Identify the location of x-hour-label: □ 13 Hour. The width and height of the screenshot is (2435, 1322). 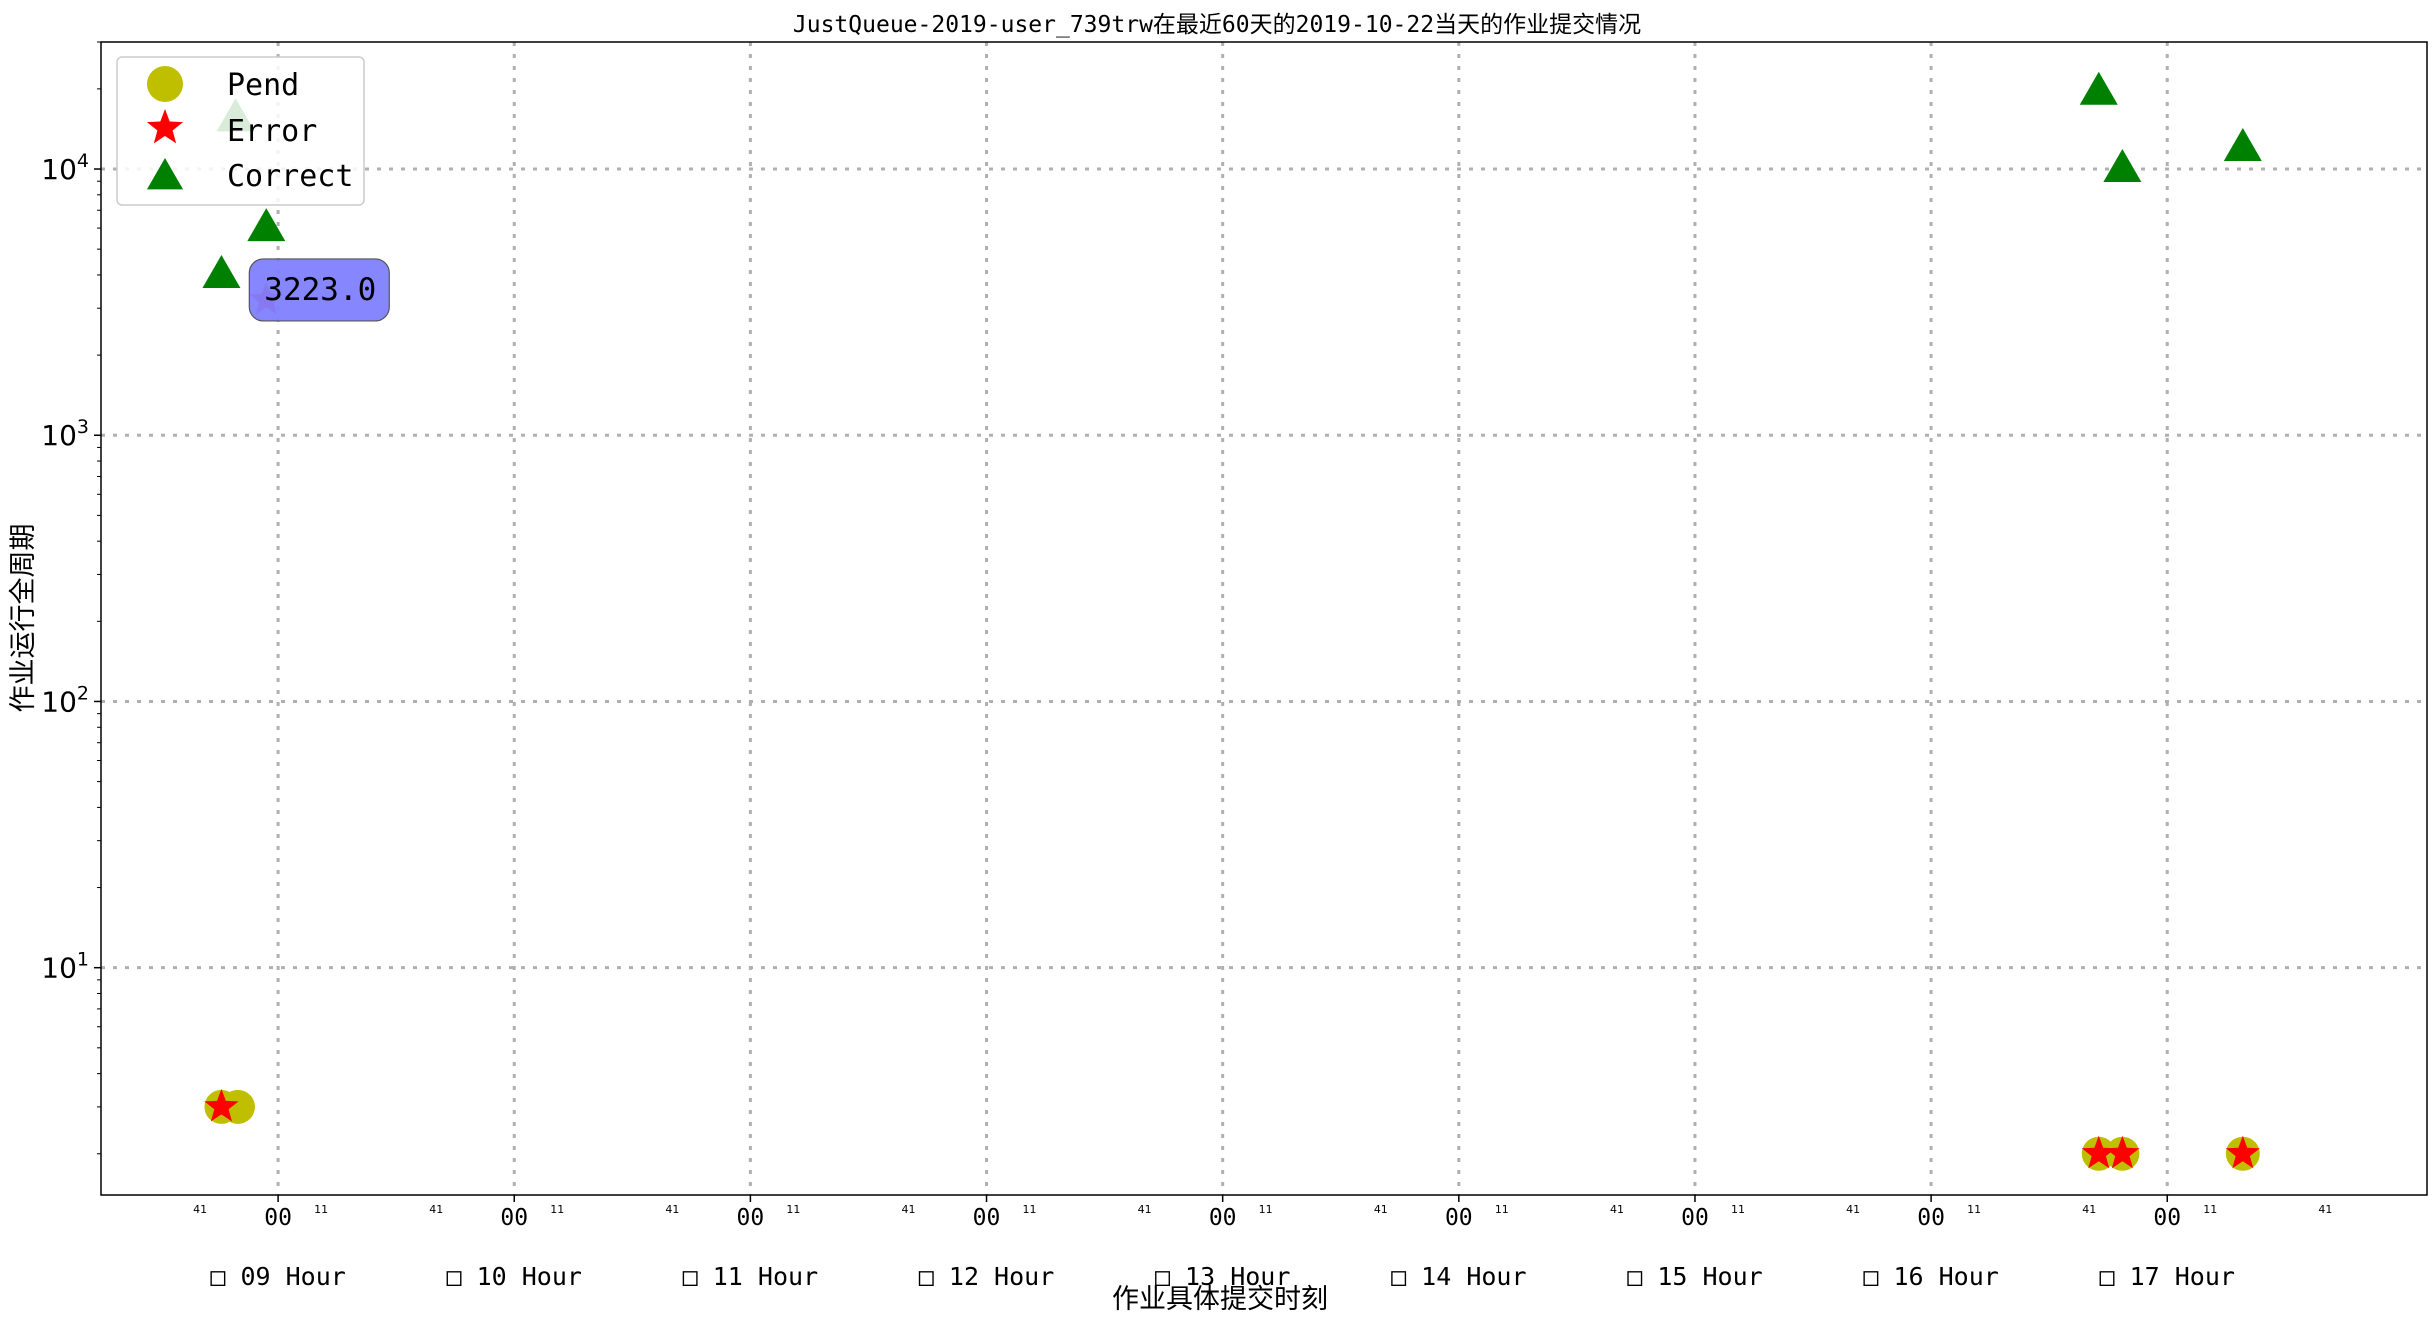
(1222, 1276).